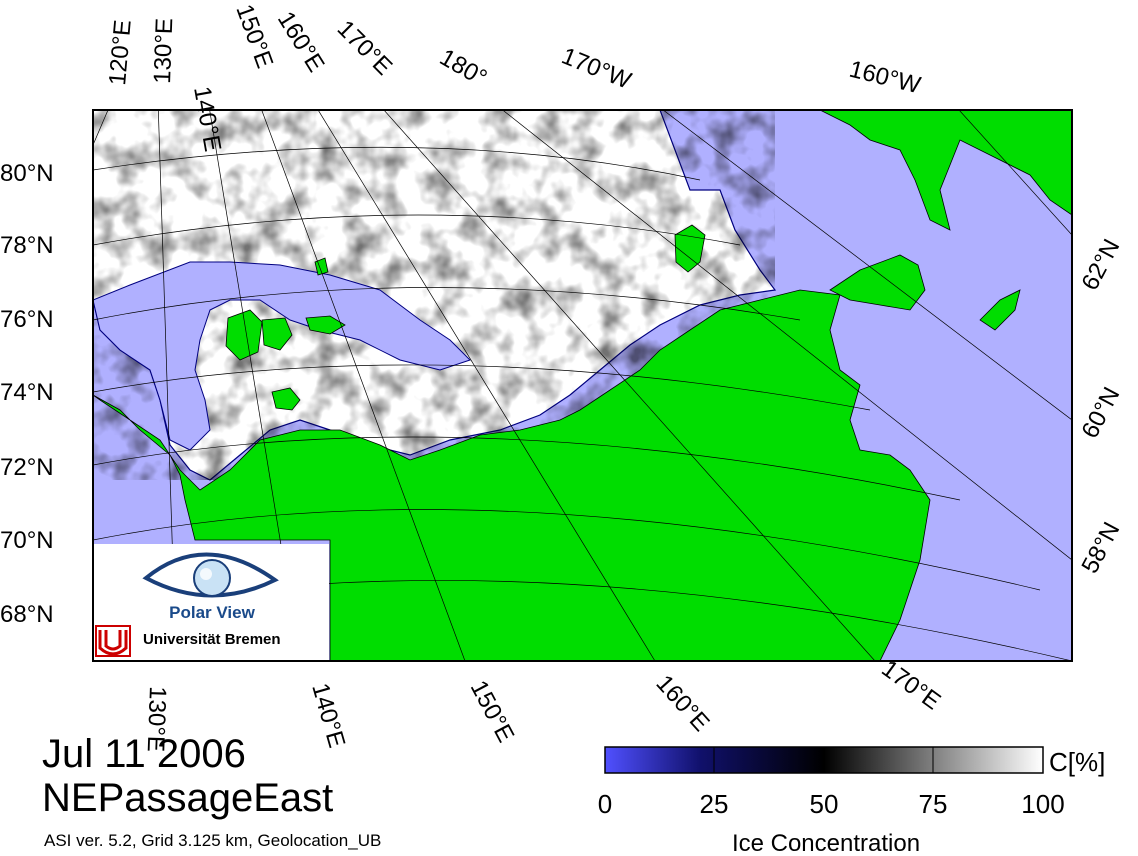 The height and width of the screenshot is (856, 1138). I want to click on colorbar-tick-50: 50, so click(824, 804).